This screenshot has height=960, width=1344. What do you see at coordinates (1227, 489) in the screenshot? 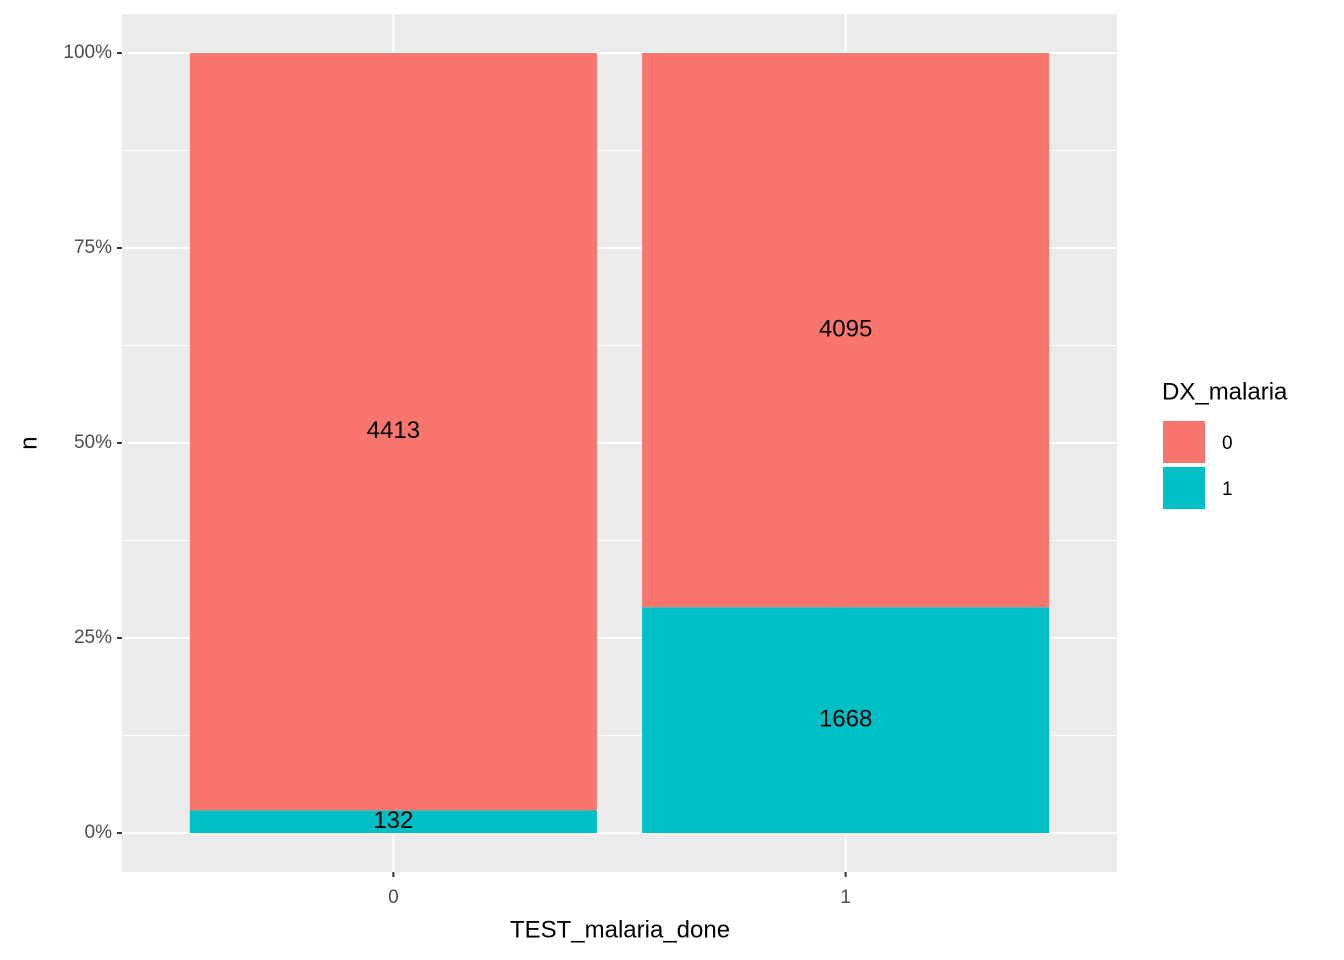
I see `legend-label: 1` at bounding box center [1227, 489].